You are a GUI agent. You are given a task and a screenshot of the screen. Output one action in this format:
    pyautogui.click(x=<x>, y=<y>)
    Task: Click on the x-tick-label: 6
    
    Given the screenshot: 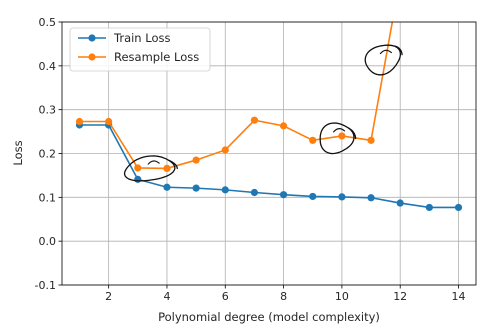 What is the action you would take?
    pyautogui.click(x=225, y=296)
    